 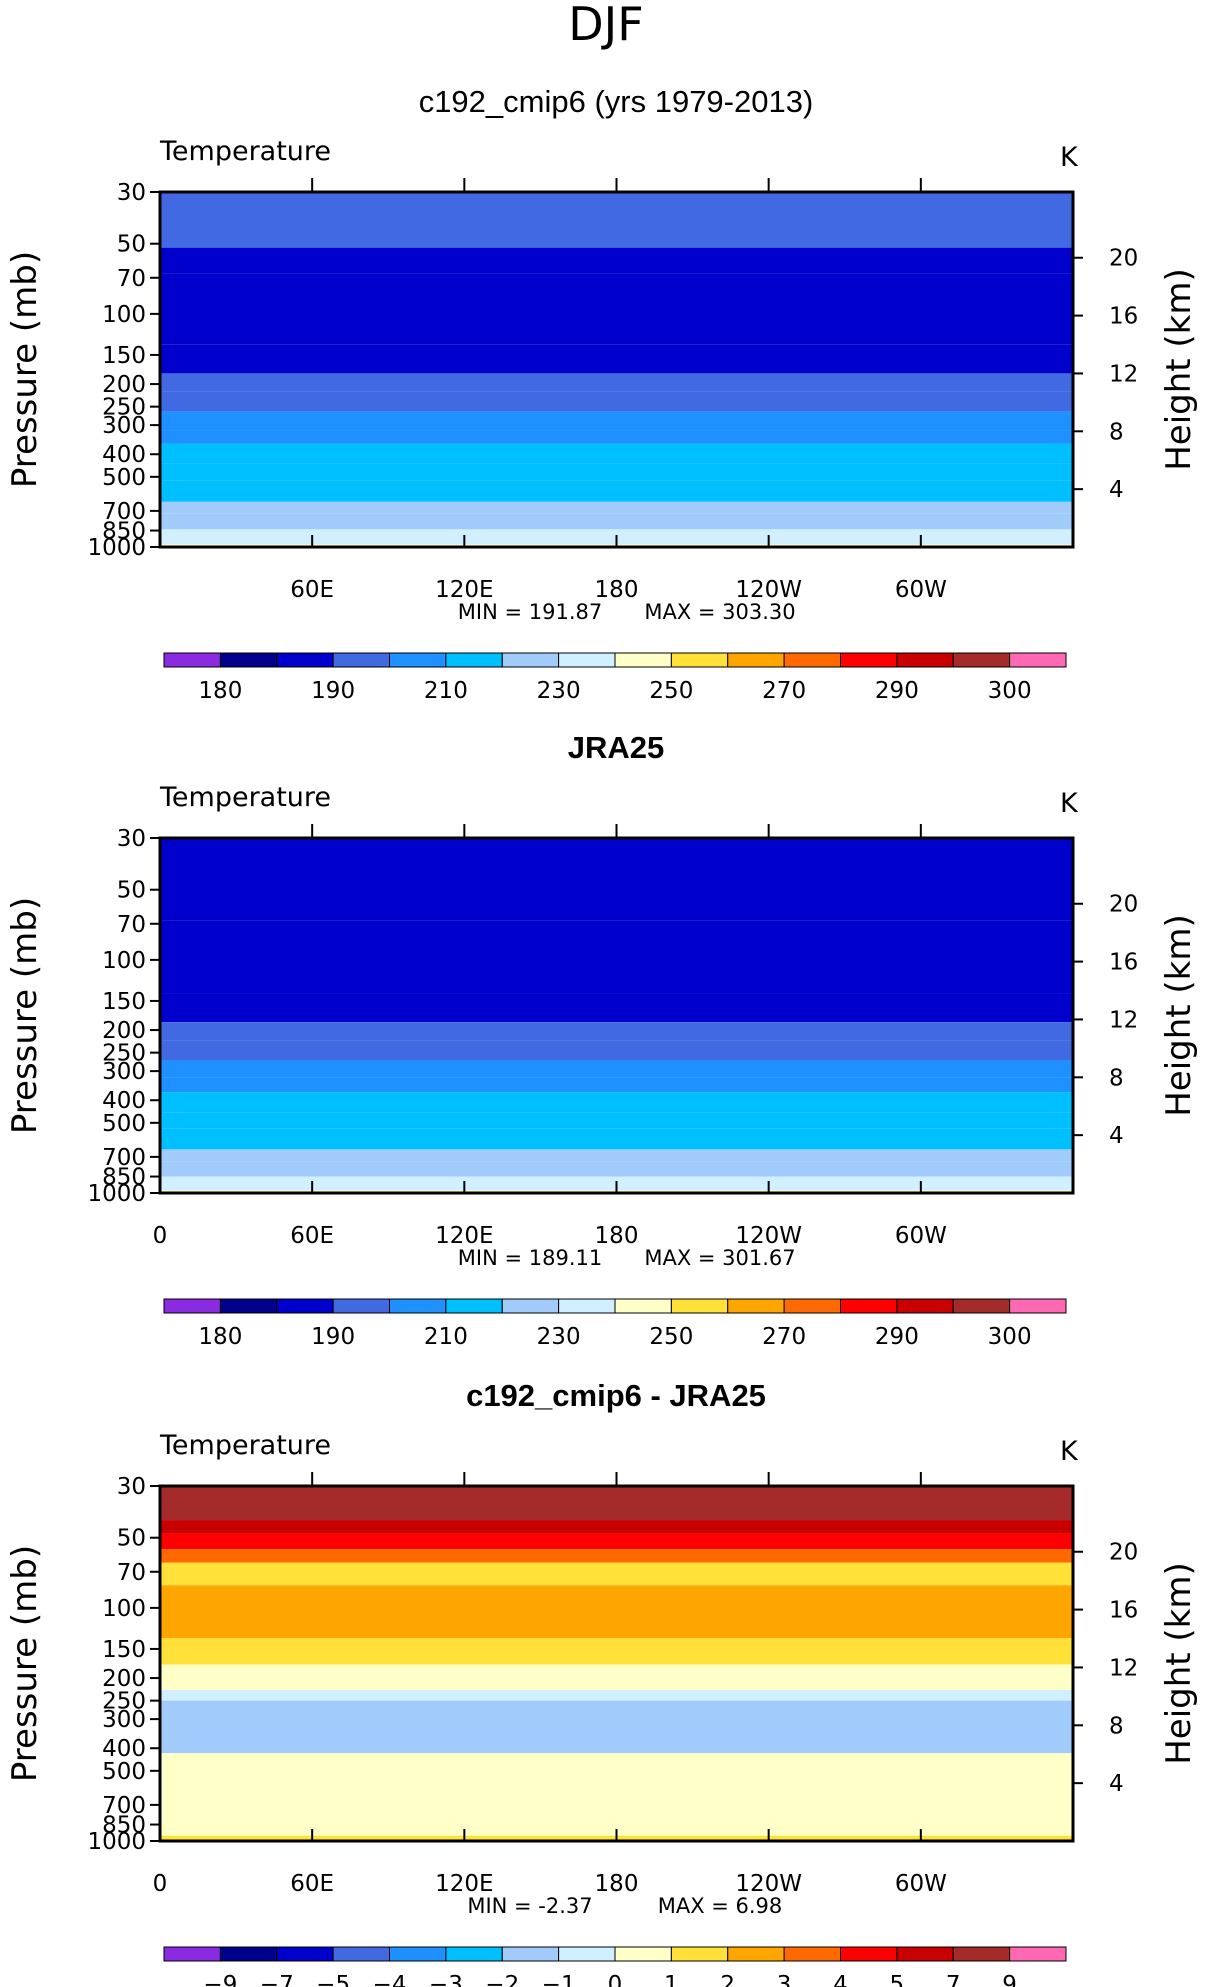 I want to click on y-tick-label: 50, so click(x=131, y=1539).